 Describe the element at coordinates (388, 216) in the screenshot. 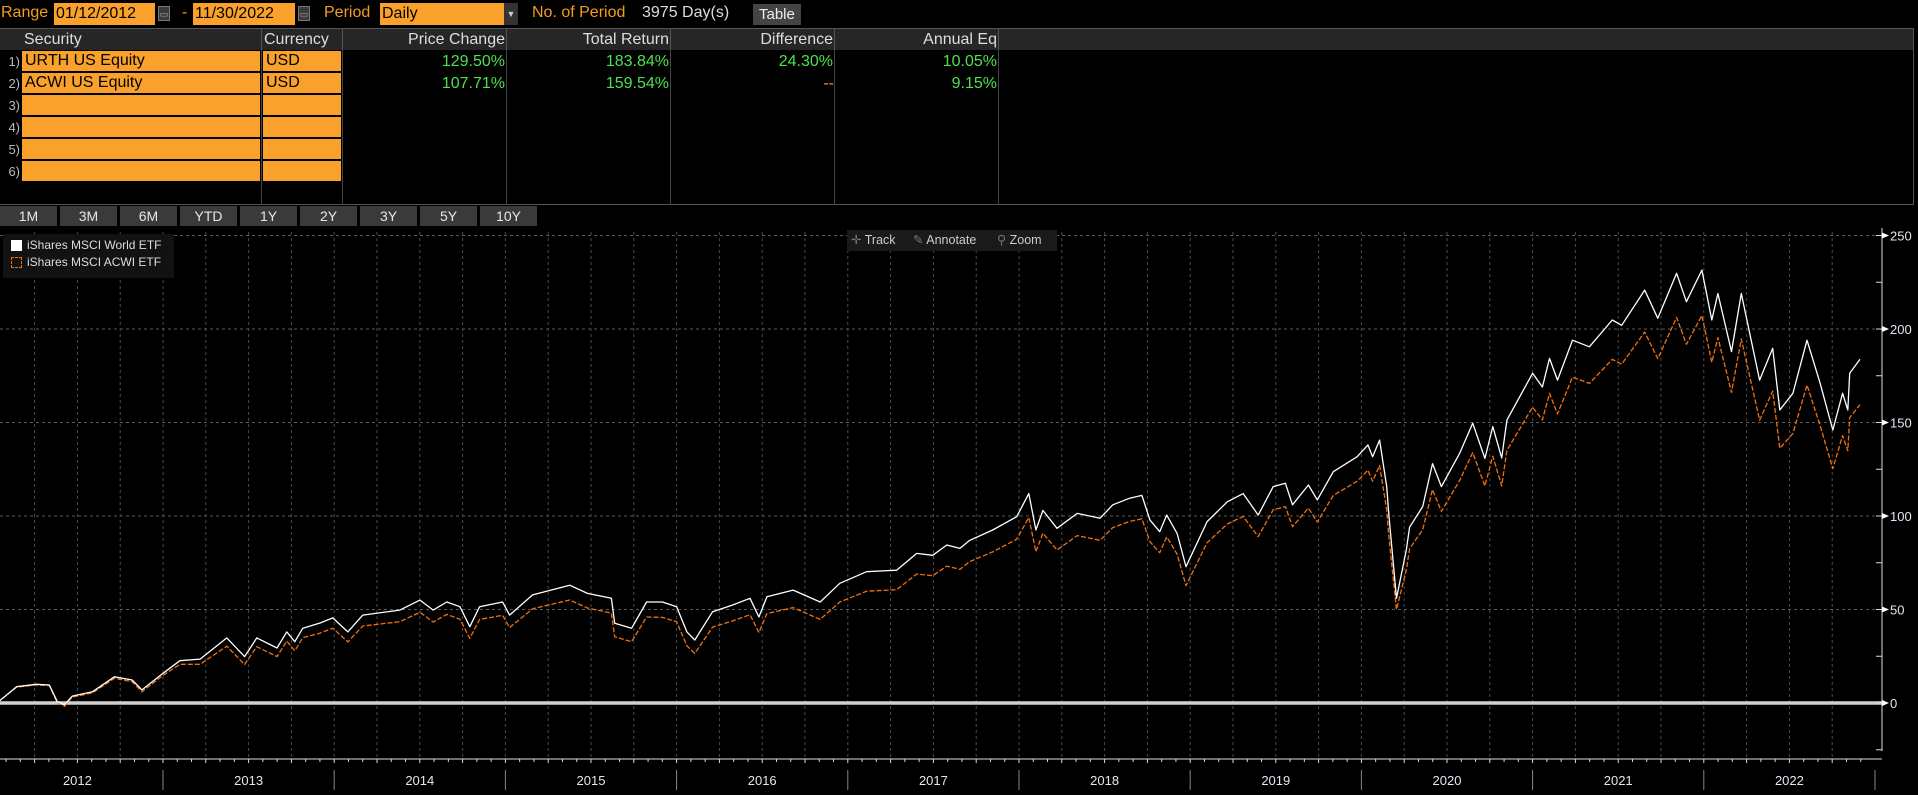

I see `period-button-3y: 3Y` at that location.